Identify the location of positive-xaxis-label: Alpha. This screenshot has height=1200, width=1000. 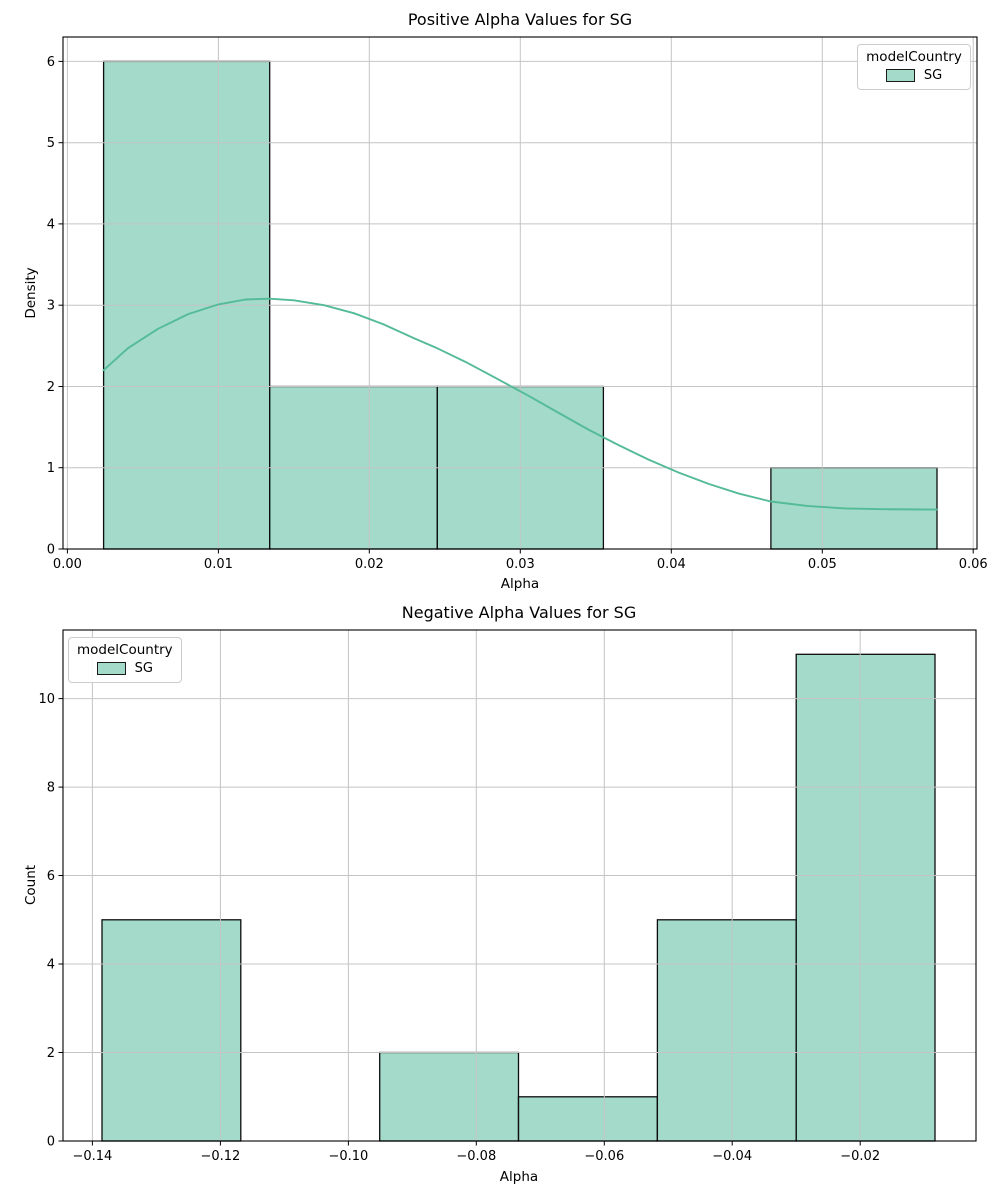
(520, 584).